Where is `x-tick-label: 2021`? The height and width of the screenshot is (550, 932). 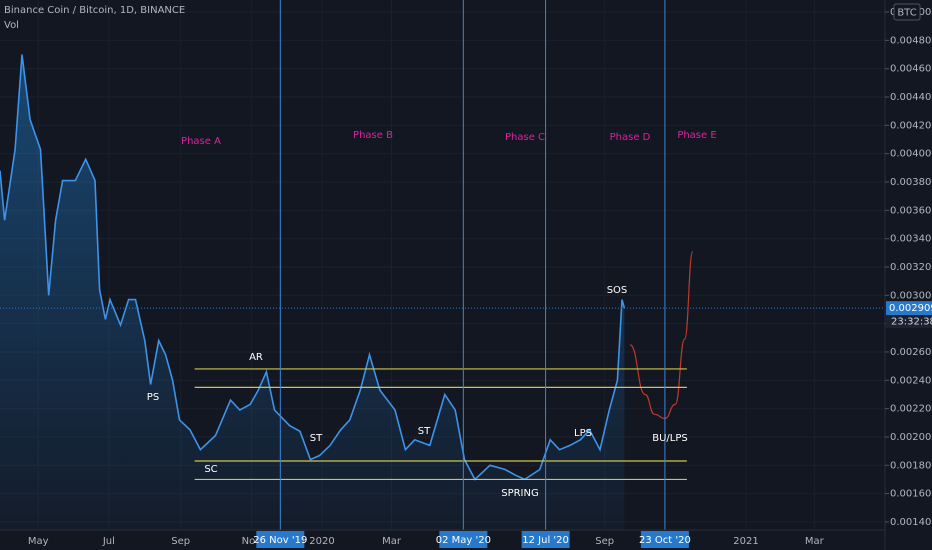 x-tick-label: 2021 is located at coordinates (745, 541).